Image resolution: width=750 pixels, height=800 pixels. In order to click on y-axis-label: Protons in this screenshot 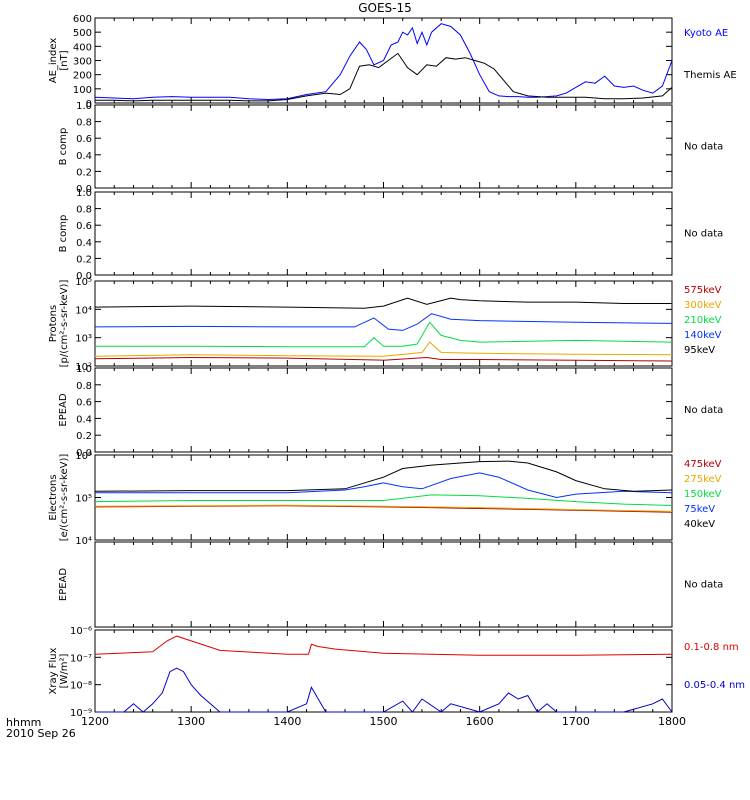, I will do `click(53, 323)`.